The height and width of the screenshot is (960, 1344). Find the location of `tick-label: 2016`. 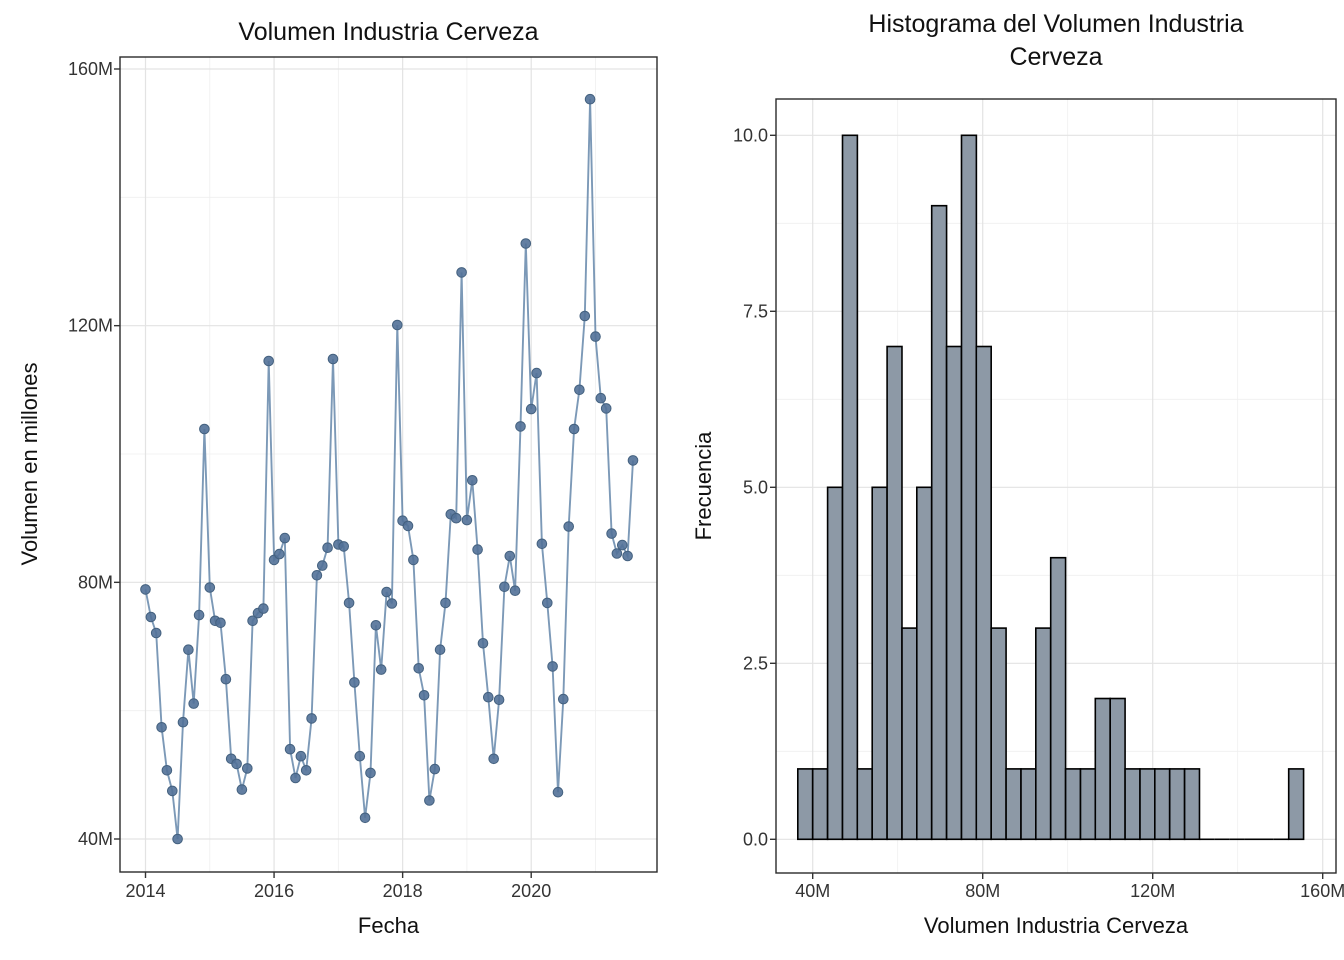

tick-label: 2016 is located at coordinates (274, 891).